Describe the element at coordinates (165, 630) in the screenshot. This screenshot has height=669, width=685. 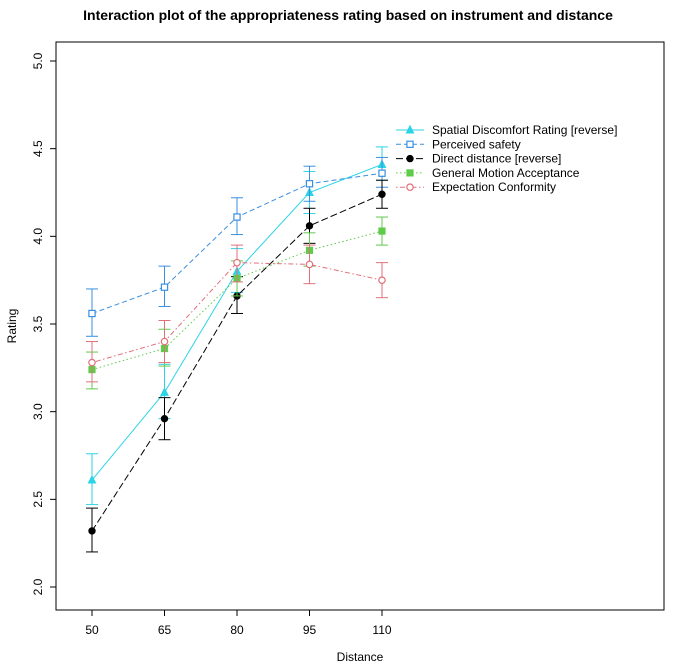
I see `x-tick-label: 65` at that location.